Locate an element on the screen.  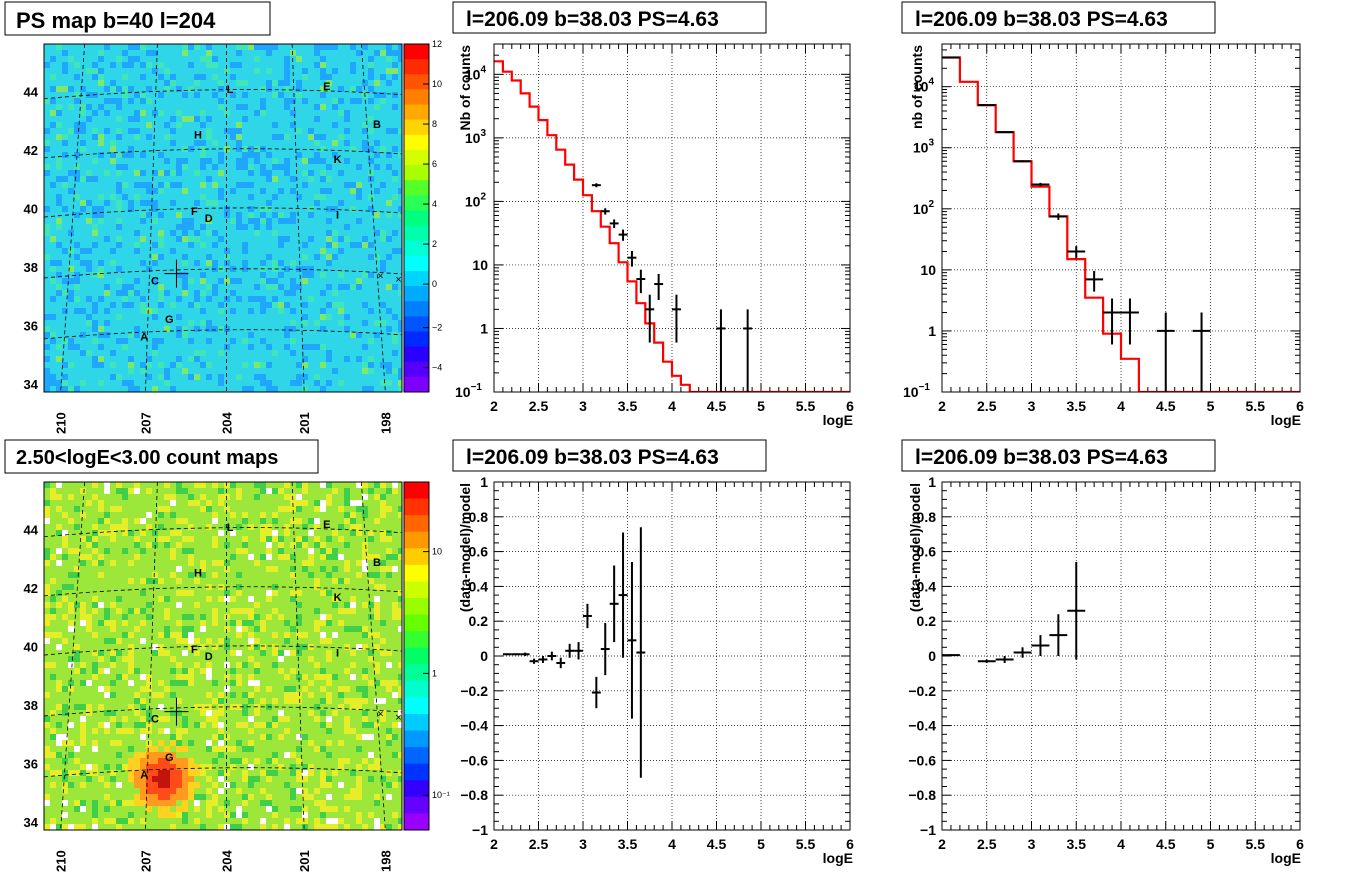
spectrum-left-xlabel: logE is located at coordinates (838, 420).